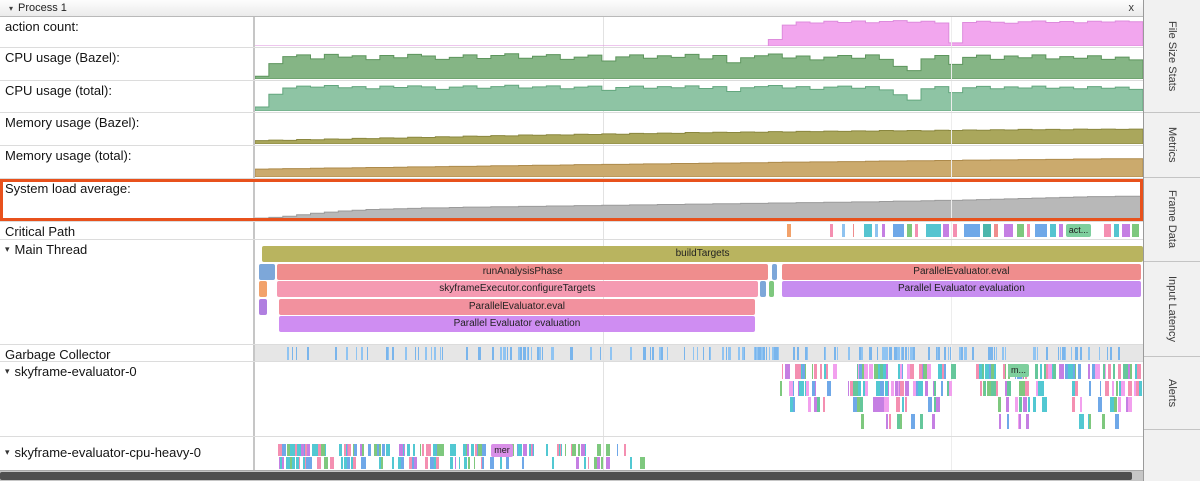  What do you see at coordinates (516, 306) in the screenshot?
I see `flame-slice: ParallelEvaluator.eval` at bounding box center [516, 306].